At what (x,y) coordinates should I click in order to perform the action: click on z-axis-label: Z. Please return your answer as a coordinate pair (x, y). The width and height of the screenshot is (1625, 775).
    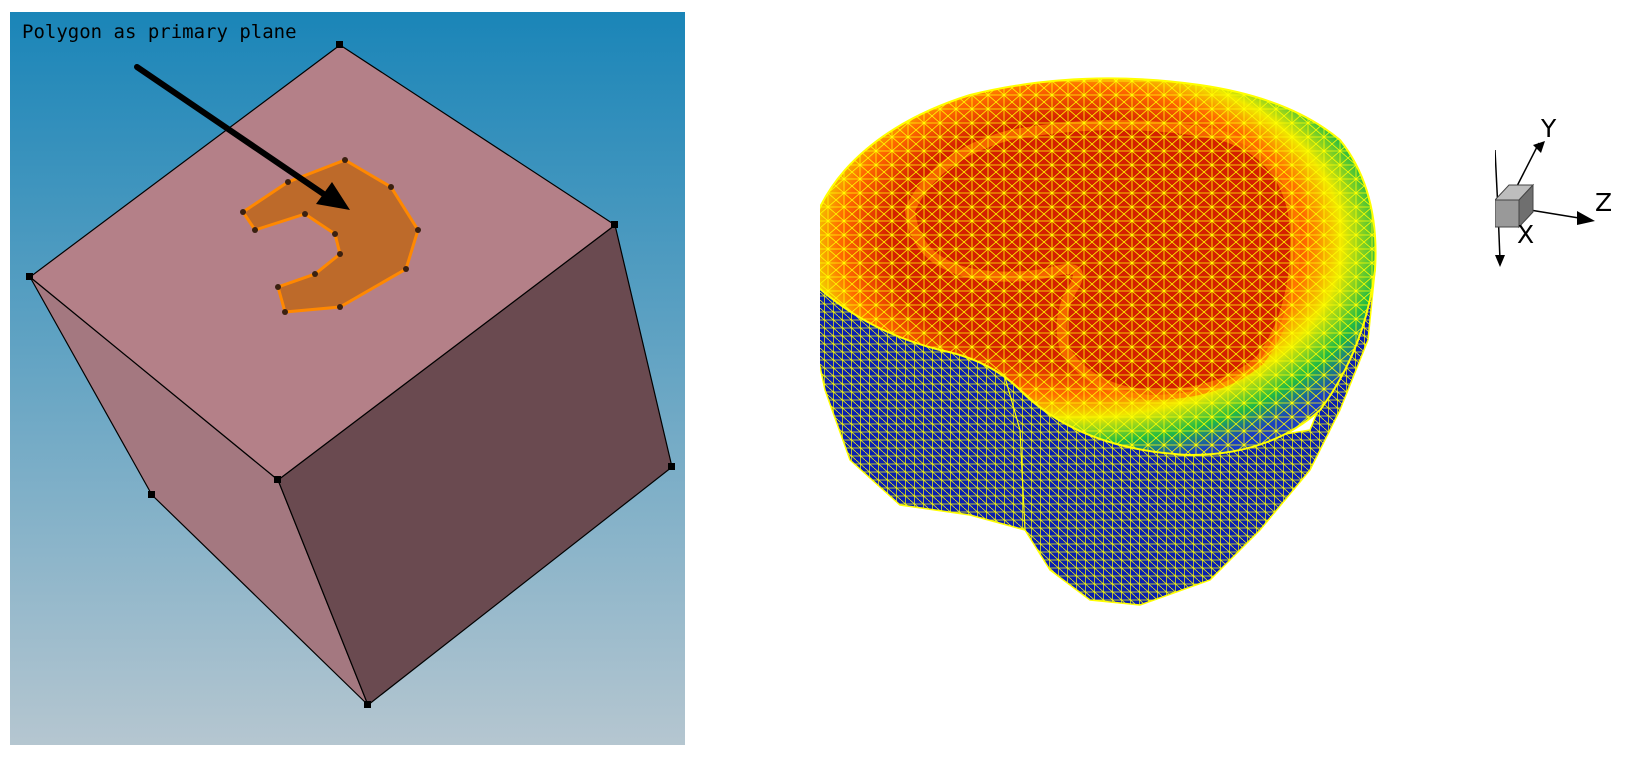
    Looking at the image, I should click on (1603, 202).